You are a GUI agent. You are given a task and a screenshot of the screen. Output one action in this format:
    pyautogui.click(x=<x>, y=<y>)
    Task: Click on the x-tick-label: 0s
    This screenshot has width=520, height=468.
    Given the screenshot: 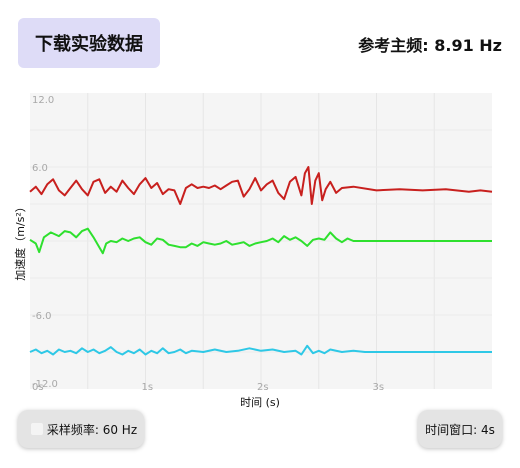 What is the action you would take?
    pyautogui.click(x=38, y=387)
    